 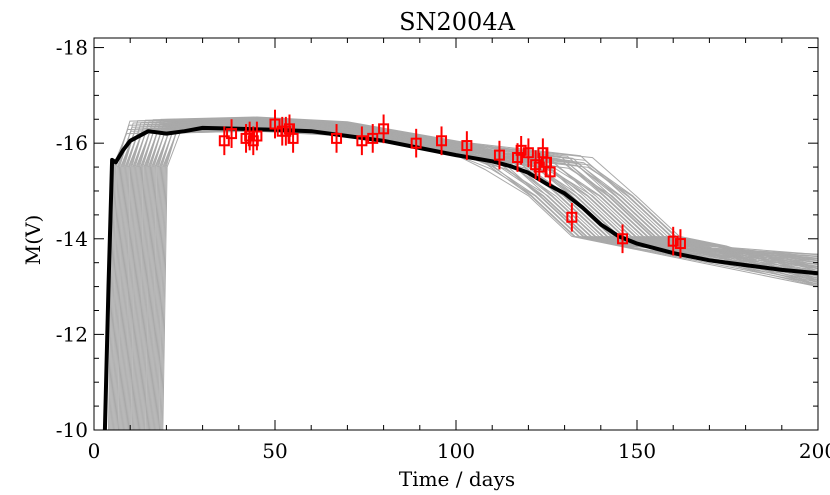 I want to click on chart-title: SN2004A, so click(x=457, y=22).